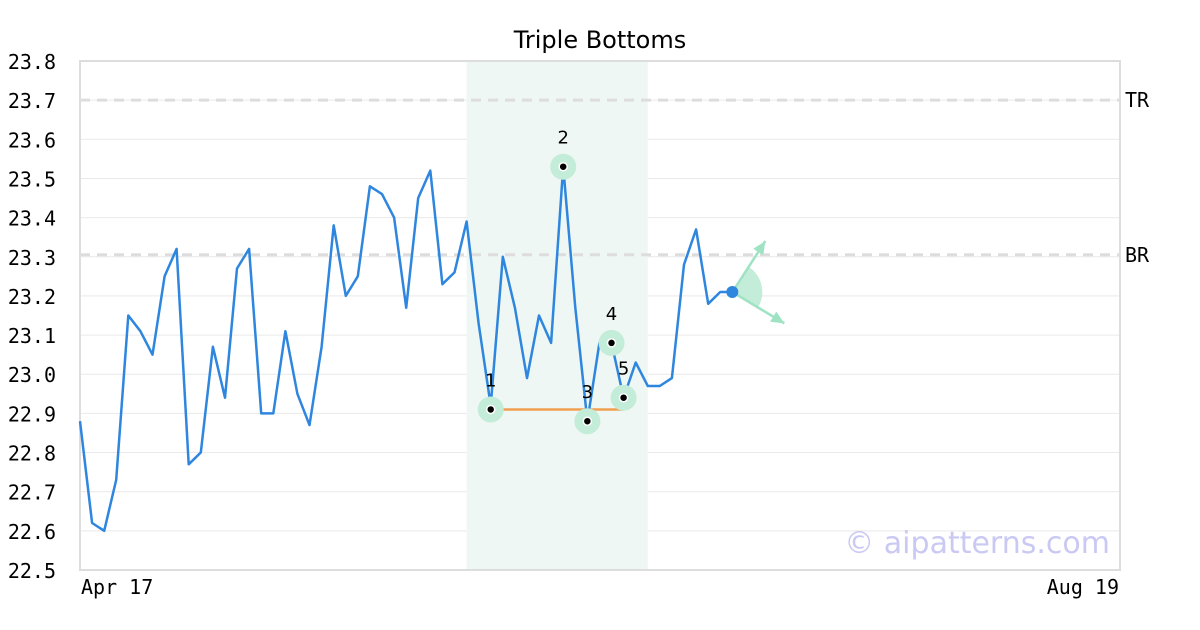  What do you see at coordinates (32, 454) in the screenshot?
I see `y-tick-label: 22.8` at bounding box center [32, 454].